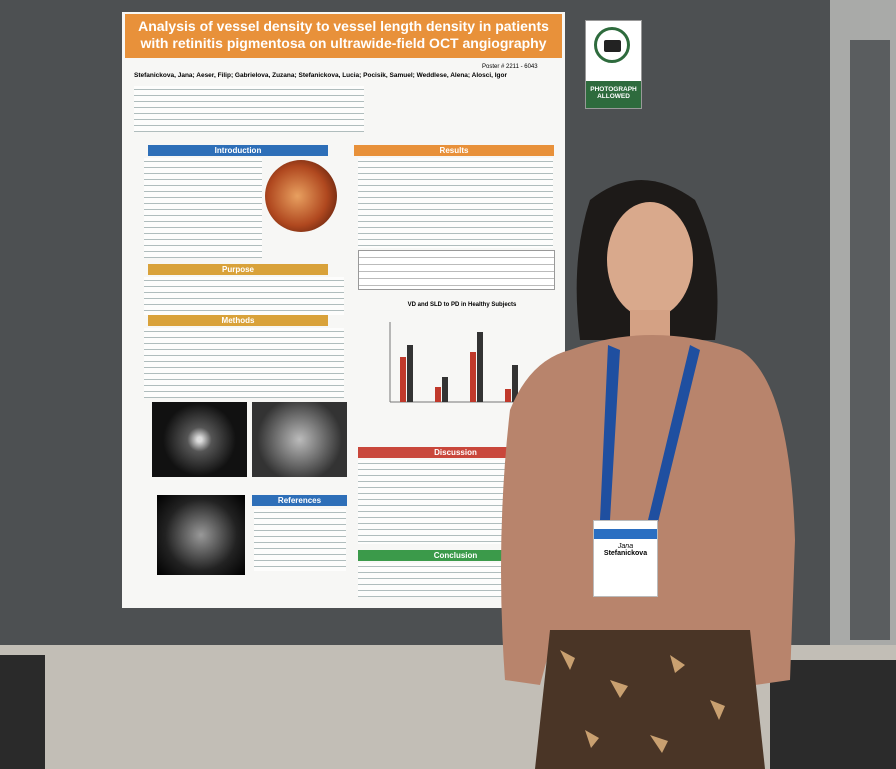 This screenshot has width=896, height=769. I want to click on sweater, so click(648, 510).